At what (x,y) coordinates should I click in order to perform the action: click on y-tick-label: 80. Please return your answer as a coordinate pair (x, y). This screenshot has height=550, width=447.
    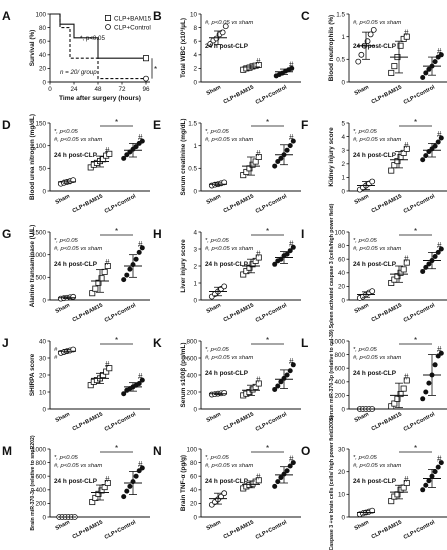
    Looking at the image, I should click on (43, 28).